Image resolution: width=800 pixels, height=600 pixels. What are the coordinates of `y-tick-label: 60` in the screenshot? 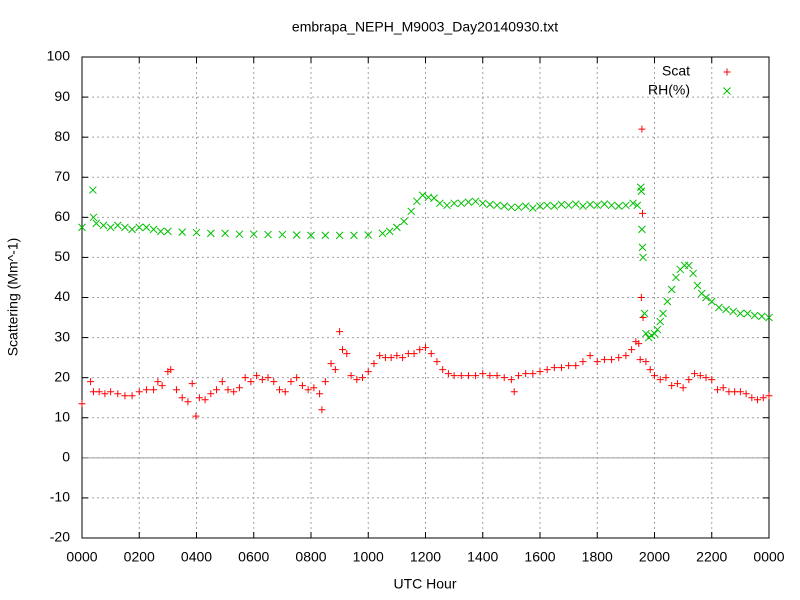 It's located at (62, 216).